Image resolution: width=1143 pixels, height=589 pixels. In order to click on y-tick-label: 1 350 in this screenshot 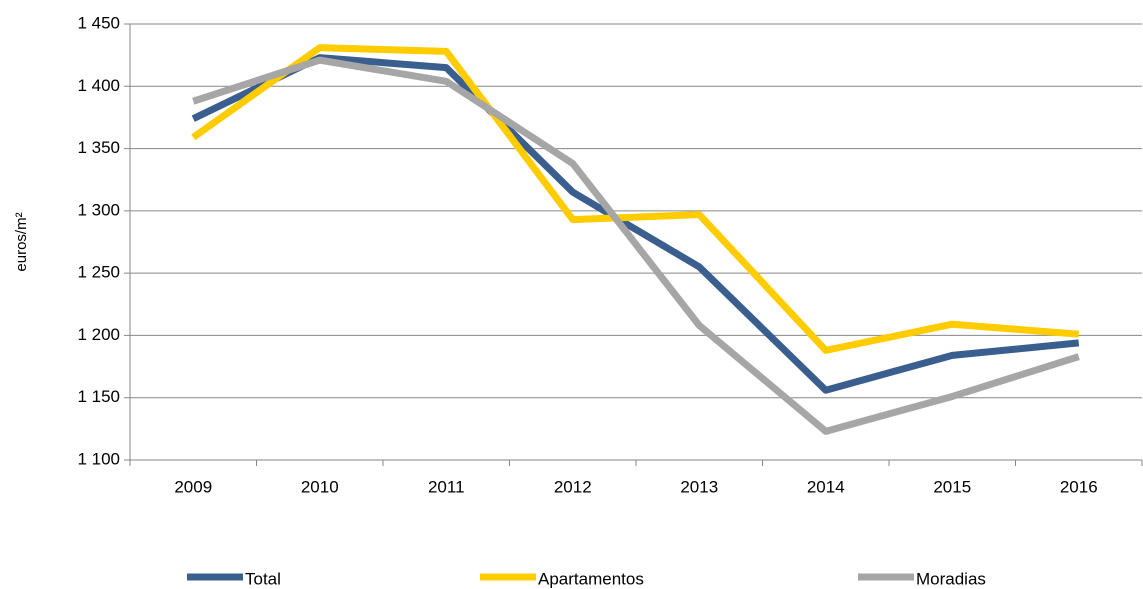, I will do `click(98, 147)`.